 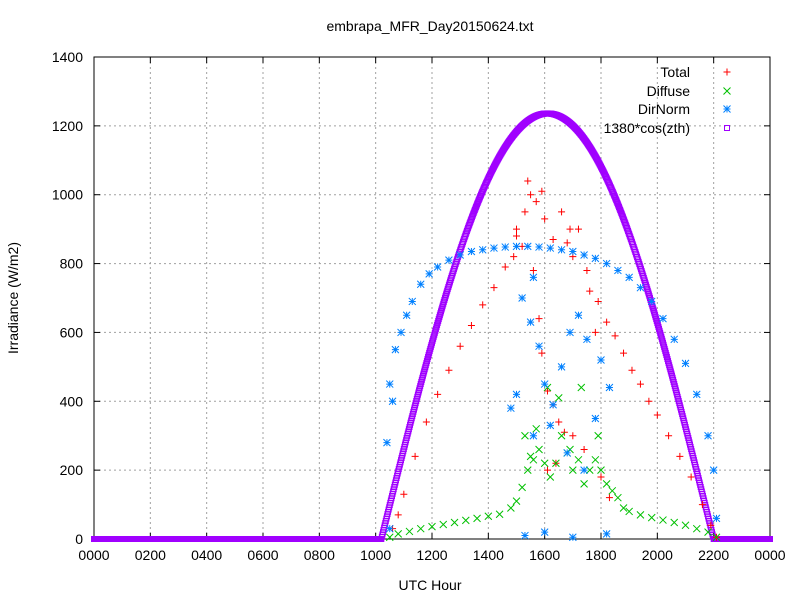 I want to click on x-tick-label: 2000, so click(x=657, y=555).